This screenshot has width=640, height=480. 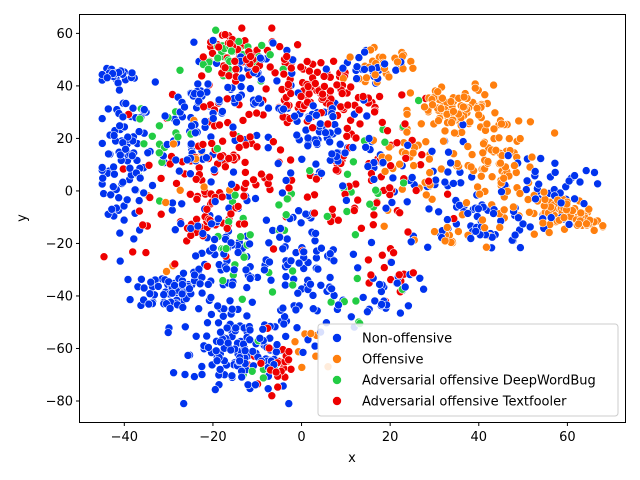 I want to click on y-tick-label: 0, so click(x=69, y=191).